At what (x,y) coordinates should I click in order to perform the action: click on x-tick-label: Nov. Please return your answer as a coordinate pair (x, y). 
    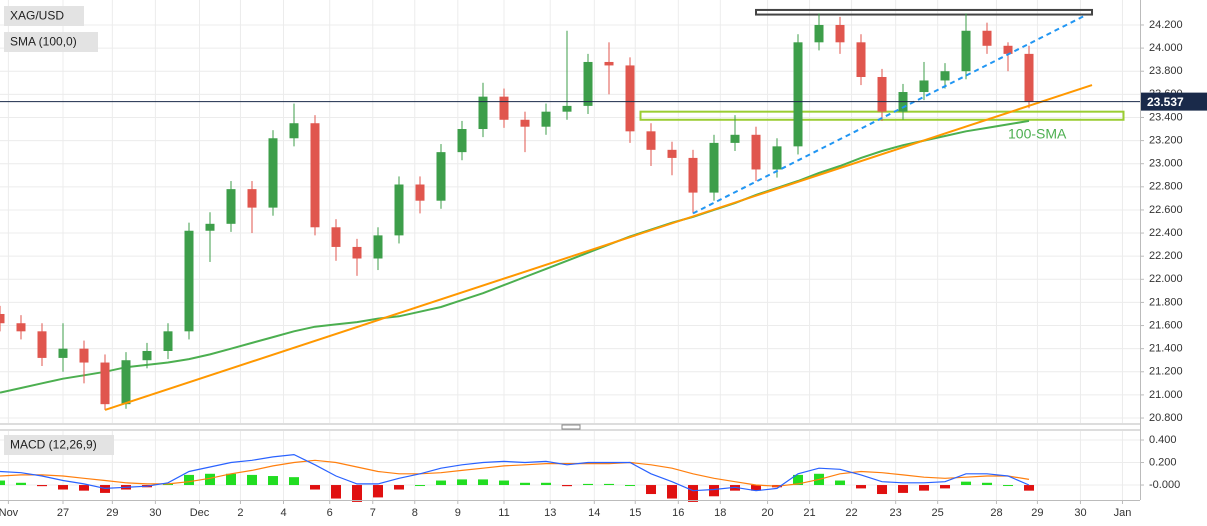
    Looking at the image, I should click on (9, 513).